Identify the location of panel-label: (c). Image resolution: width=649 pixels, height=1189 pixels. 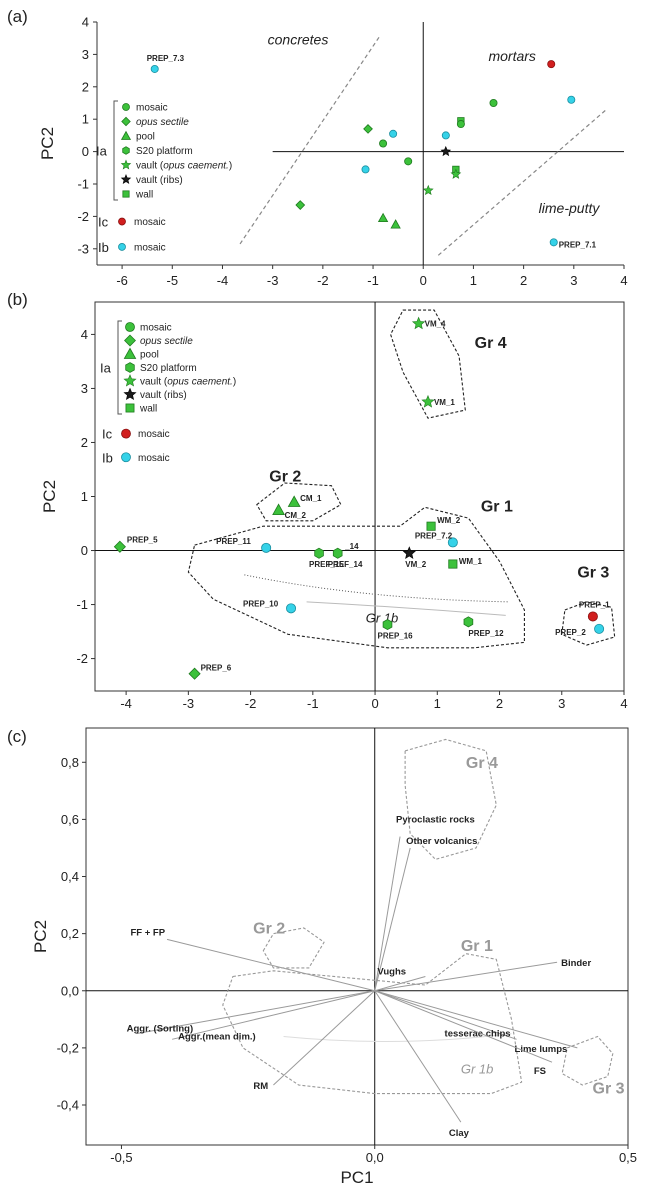
(17, 736).